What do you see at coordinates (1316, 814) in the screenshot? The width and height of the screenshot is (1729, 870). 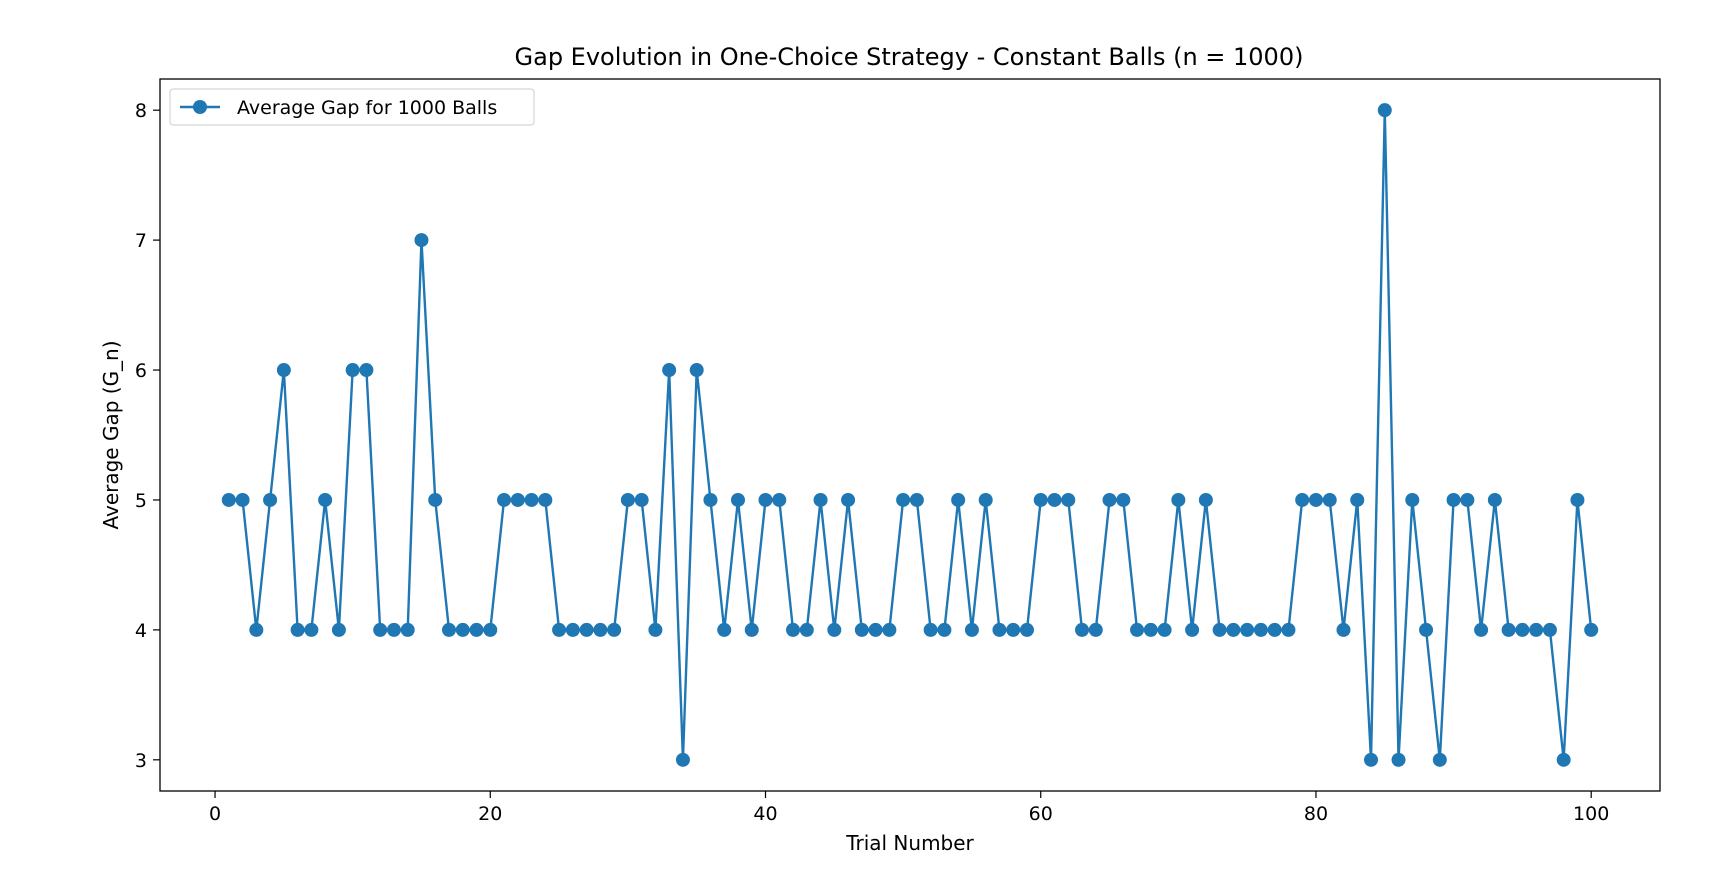 I see `x-tick-label: 80` at bounding box center [1316, 814].